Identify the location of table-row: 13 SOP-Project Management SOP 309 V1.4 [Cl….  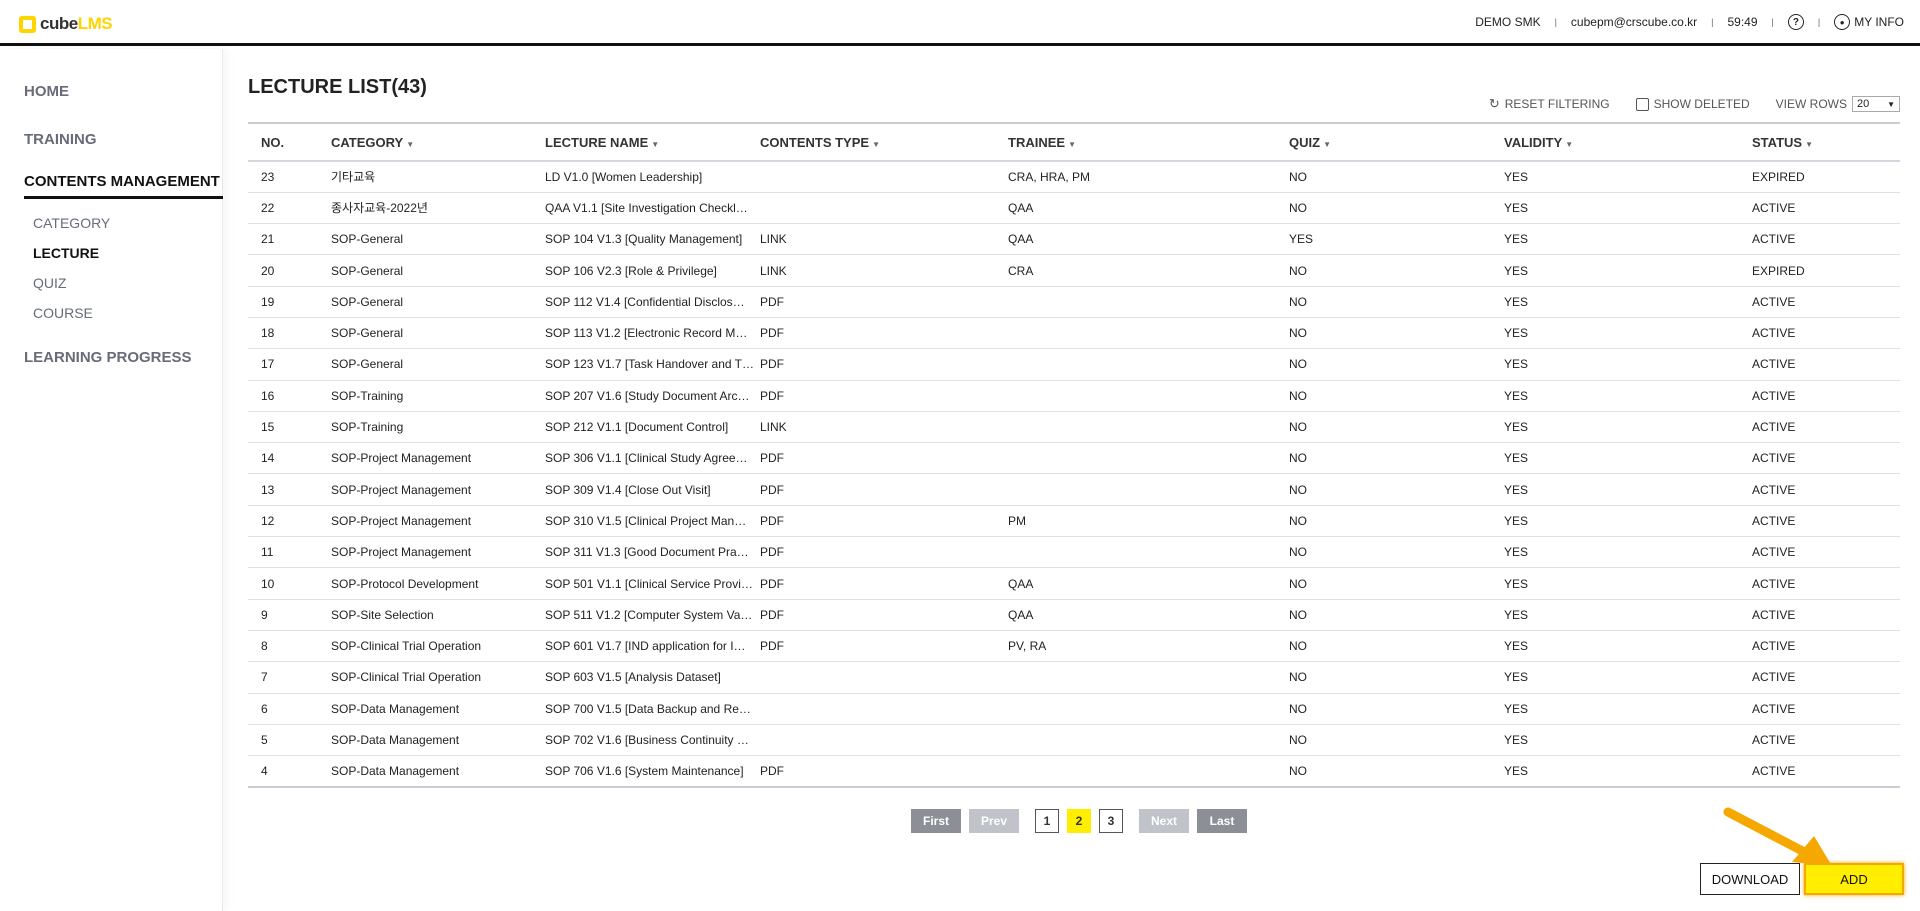
(1074, 489).